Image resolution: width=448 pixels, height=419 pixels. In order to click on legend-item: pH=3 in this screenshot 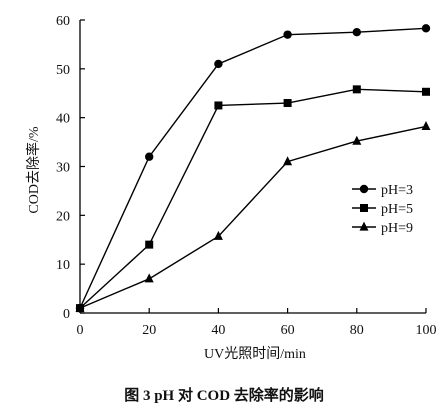, I will do `click(382, 190)`.